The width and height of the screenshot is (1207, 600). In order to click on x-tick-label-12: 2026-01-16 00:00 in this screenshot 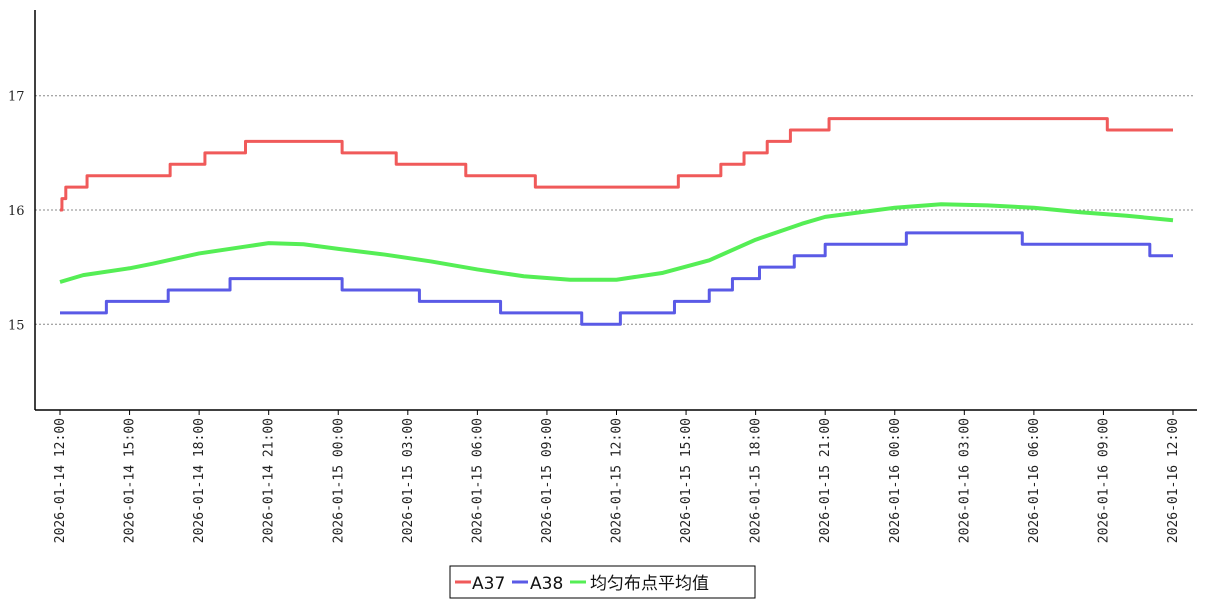, I will do `click(895, 480)`.